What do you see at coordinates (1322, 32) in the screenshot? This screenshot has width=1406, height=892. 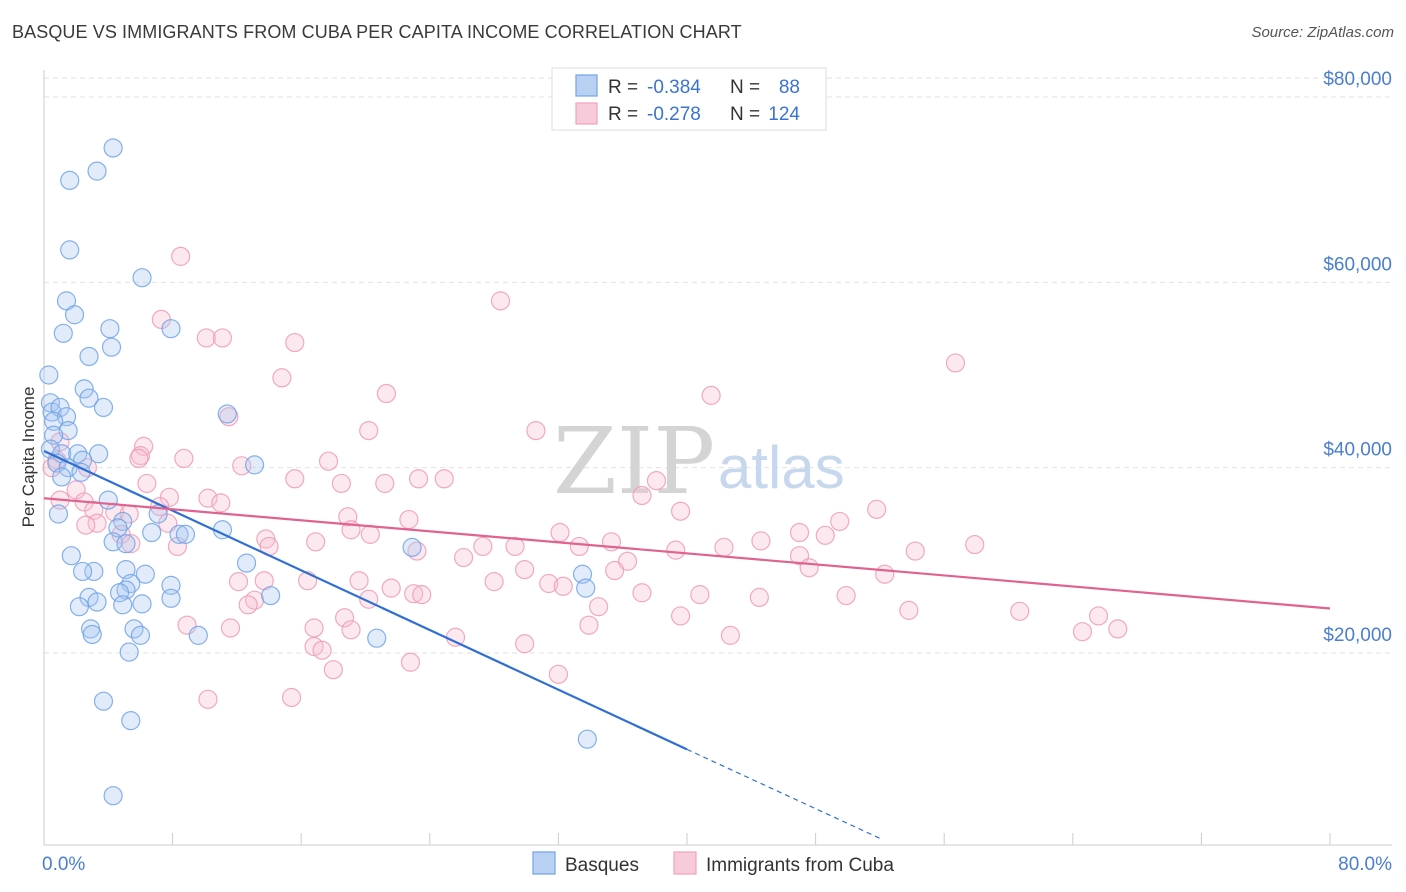 I see `source-label: Source: ZipAtlas.com` at bounding box center [1322, 32].